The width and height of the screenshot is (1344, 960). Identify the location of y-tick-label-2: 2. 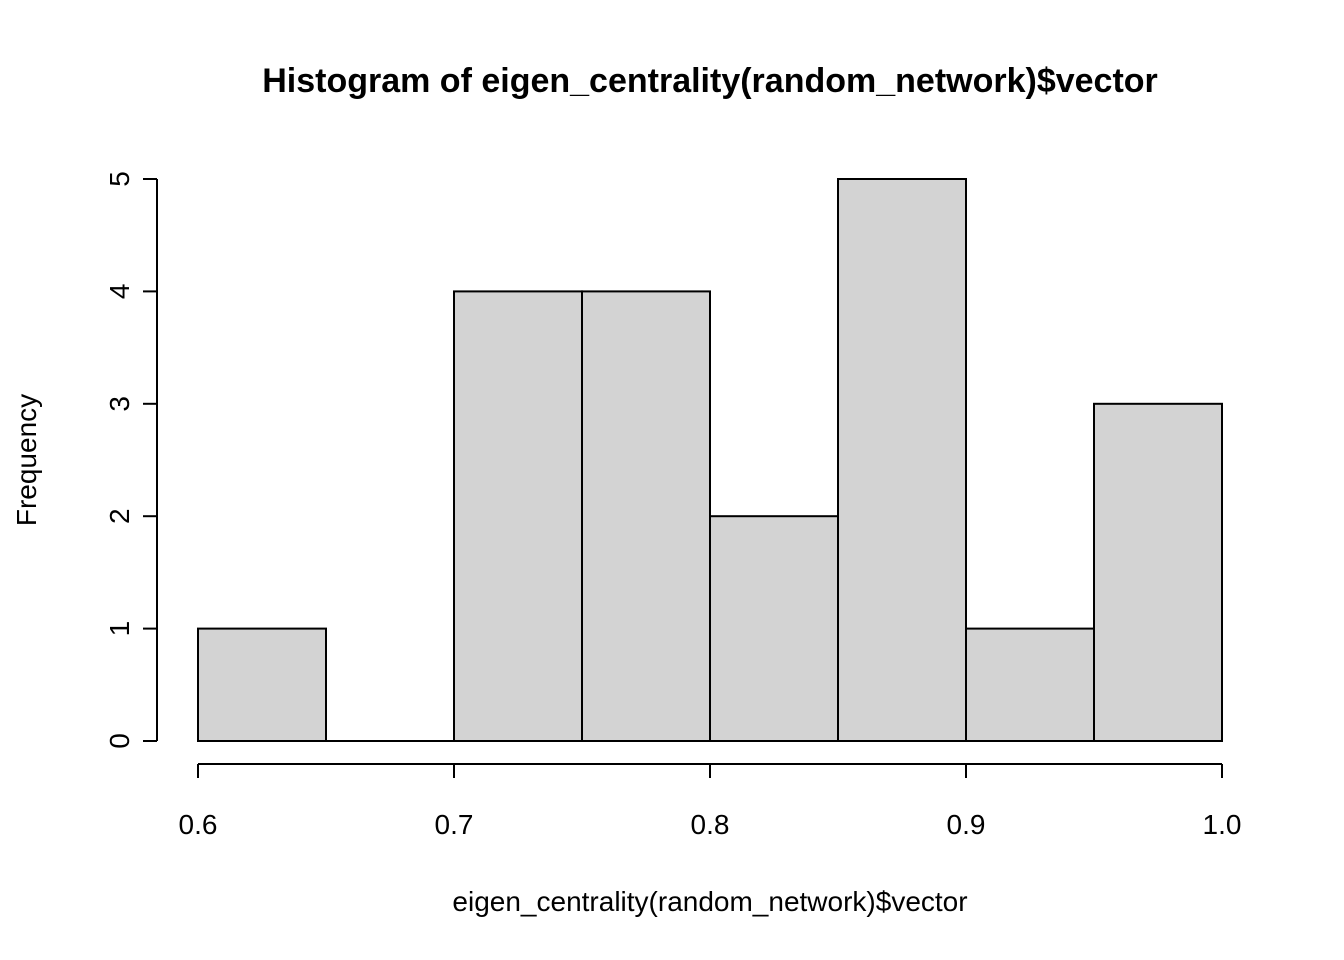
(119, 516).